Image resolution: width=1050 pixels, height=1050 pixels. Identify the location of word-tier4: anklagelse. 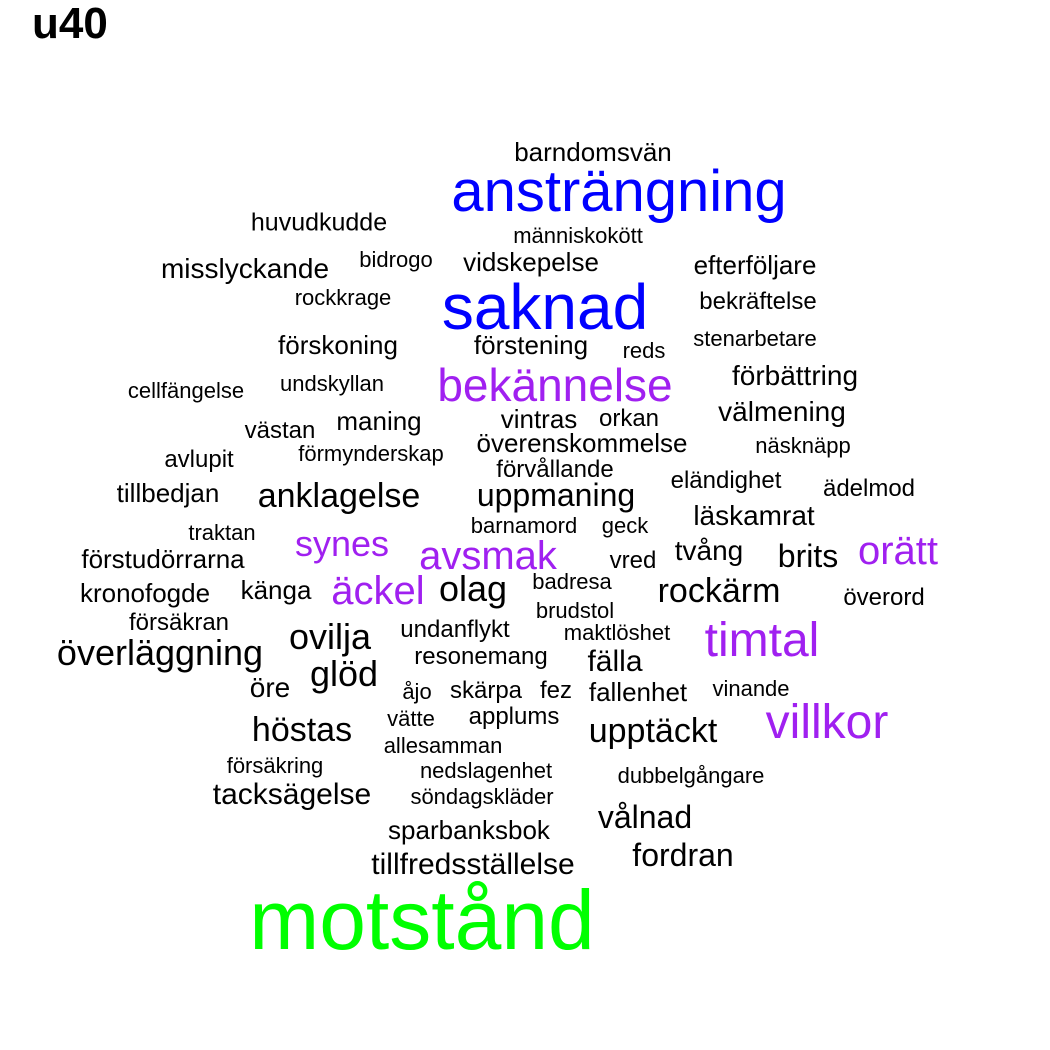
(339, 496).